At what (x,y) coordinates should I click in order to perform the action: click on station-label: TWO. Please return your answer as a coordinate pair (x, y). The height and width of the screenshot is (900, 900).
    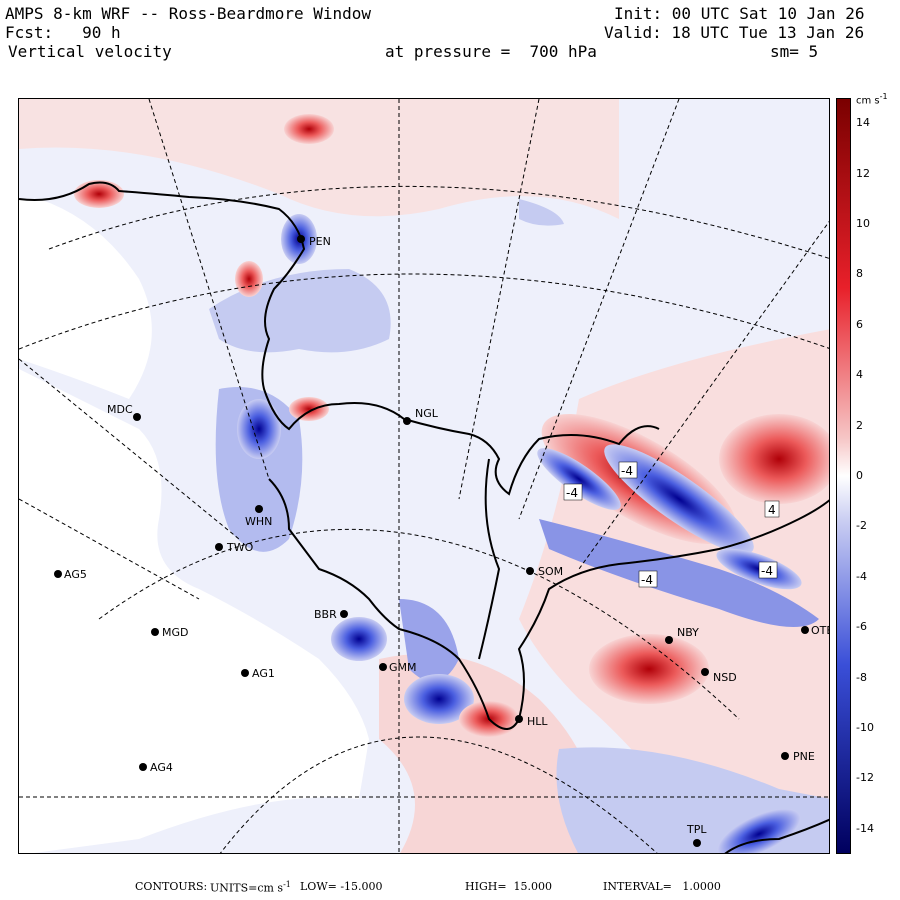
    Looking at the image, I should click on (240, 547).